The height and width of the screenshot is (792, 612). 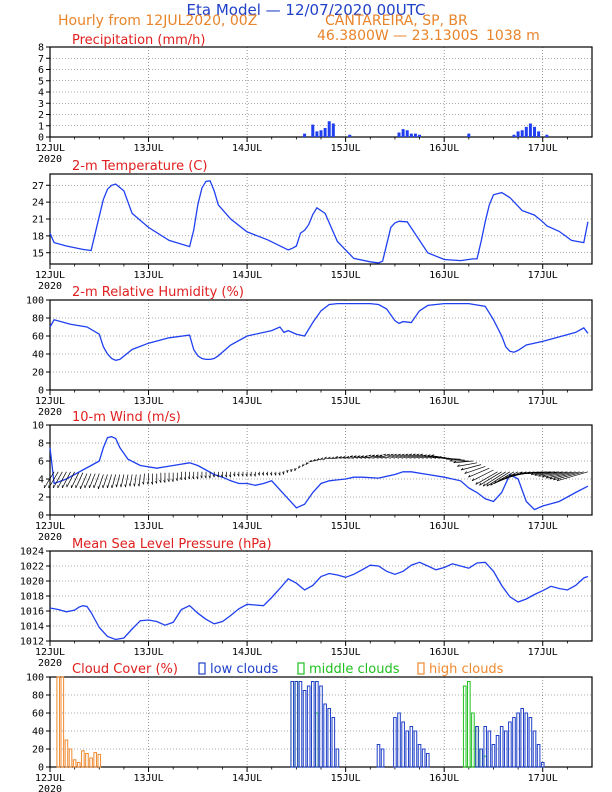 What do you see at coordinates (301, 668) in the screenshot?
I see `legend-mid-swatch` at bounding box center [301, 668].